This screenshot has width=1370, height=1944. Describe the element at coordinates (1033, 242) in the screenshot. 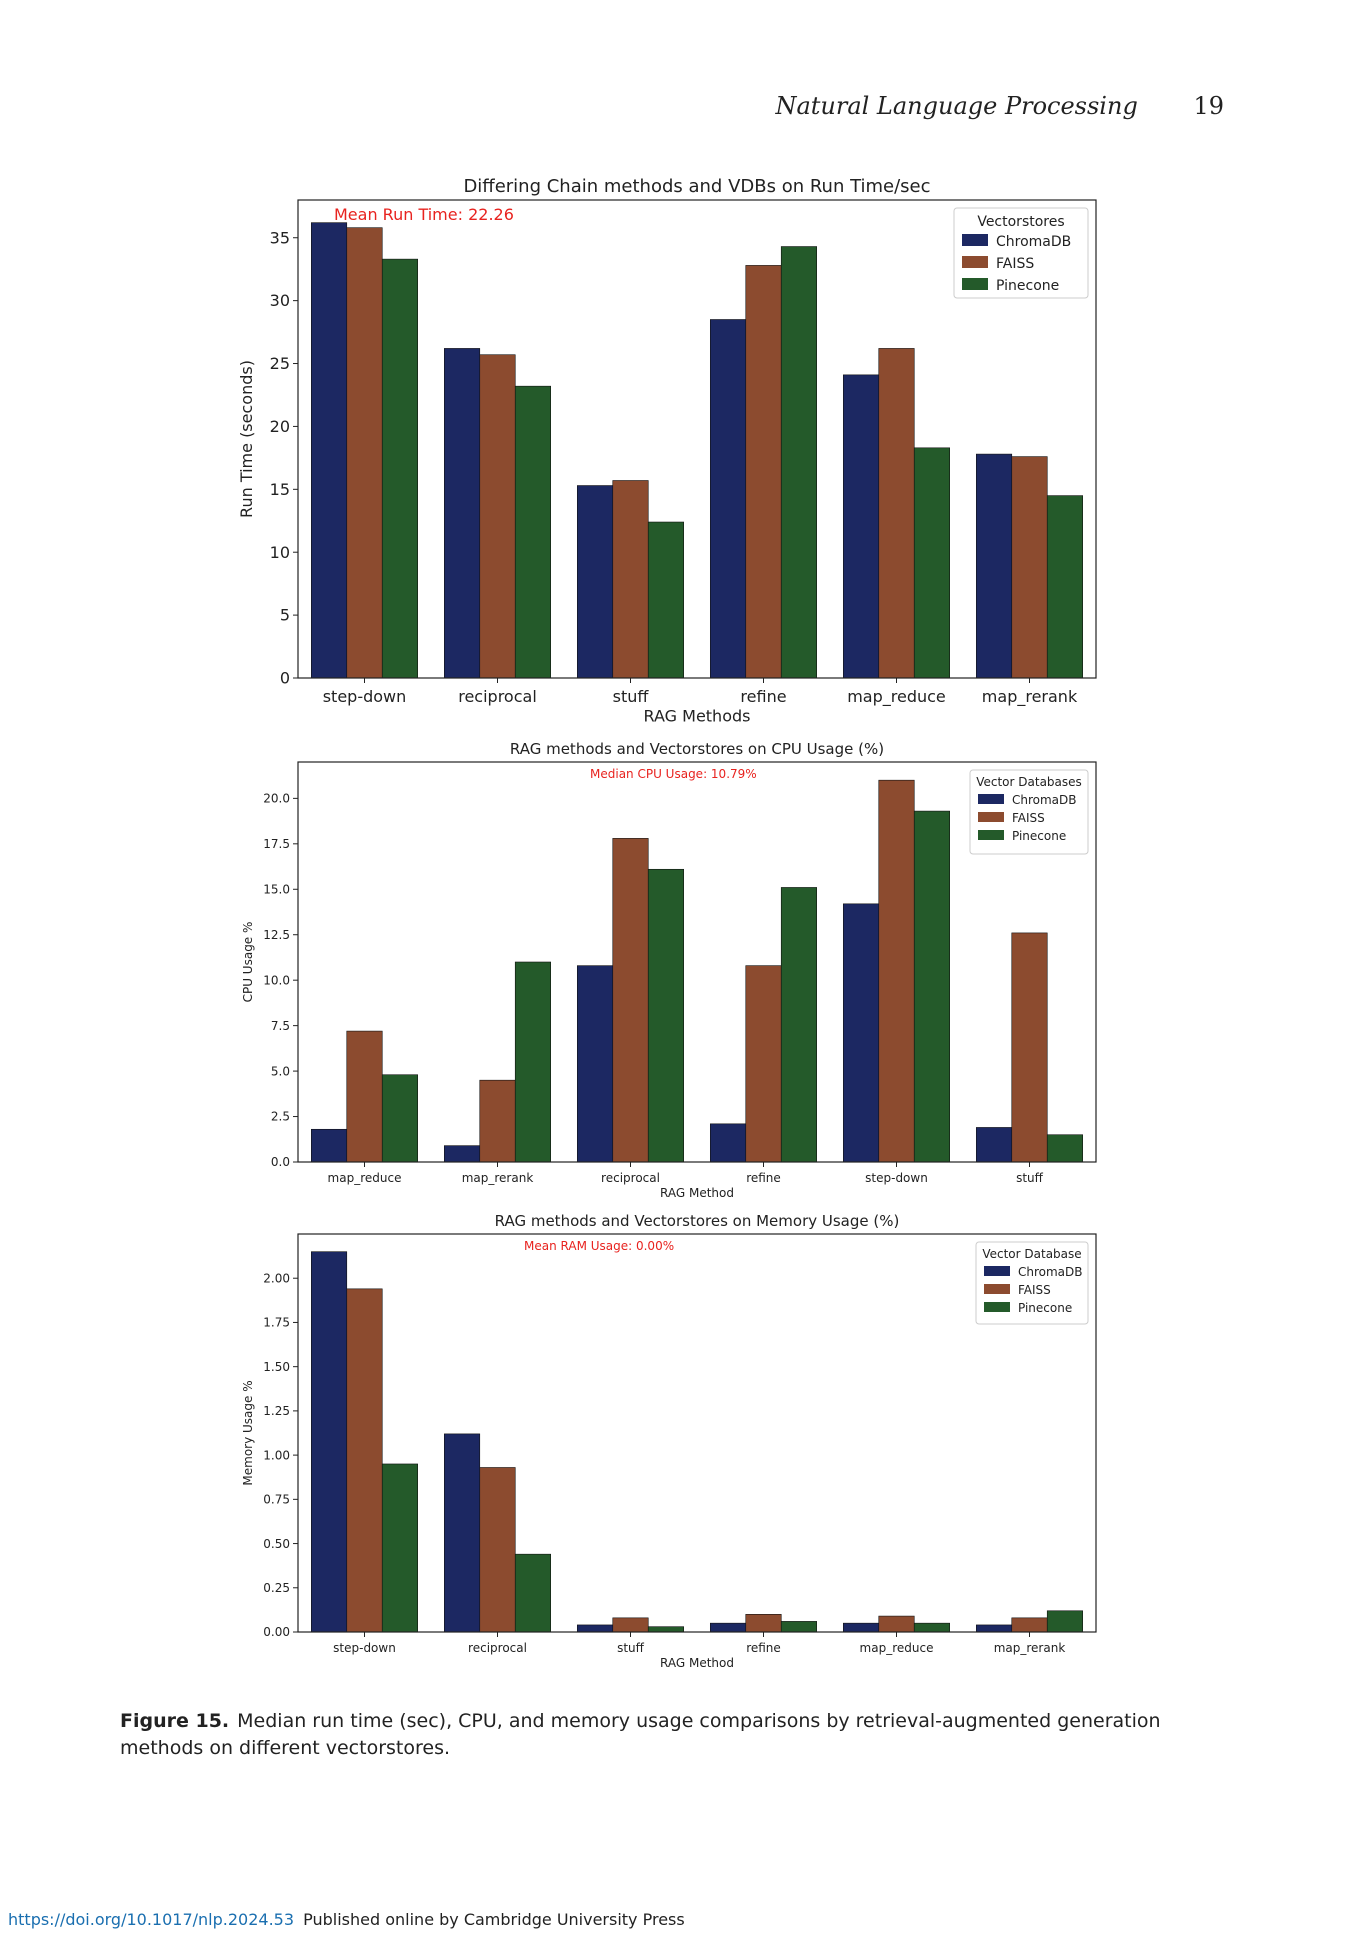

I see `legend-label-chromadb: ChromaDB` at that location.